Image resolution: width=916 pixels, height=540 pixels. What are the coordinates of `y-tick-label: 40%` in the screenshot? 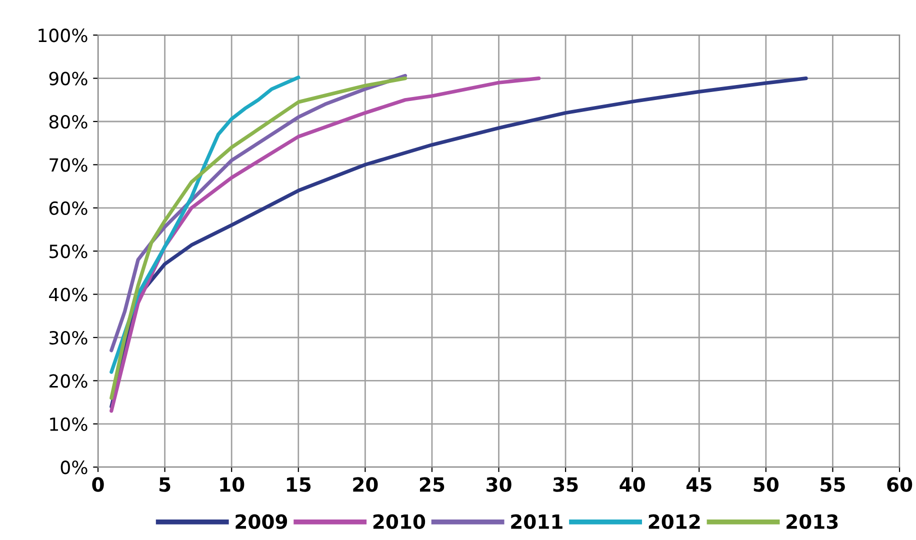 It's located at (68, 295).